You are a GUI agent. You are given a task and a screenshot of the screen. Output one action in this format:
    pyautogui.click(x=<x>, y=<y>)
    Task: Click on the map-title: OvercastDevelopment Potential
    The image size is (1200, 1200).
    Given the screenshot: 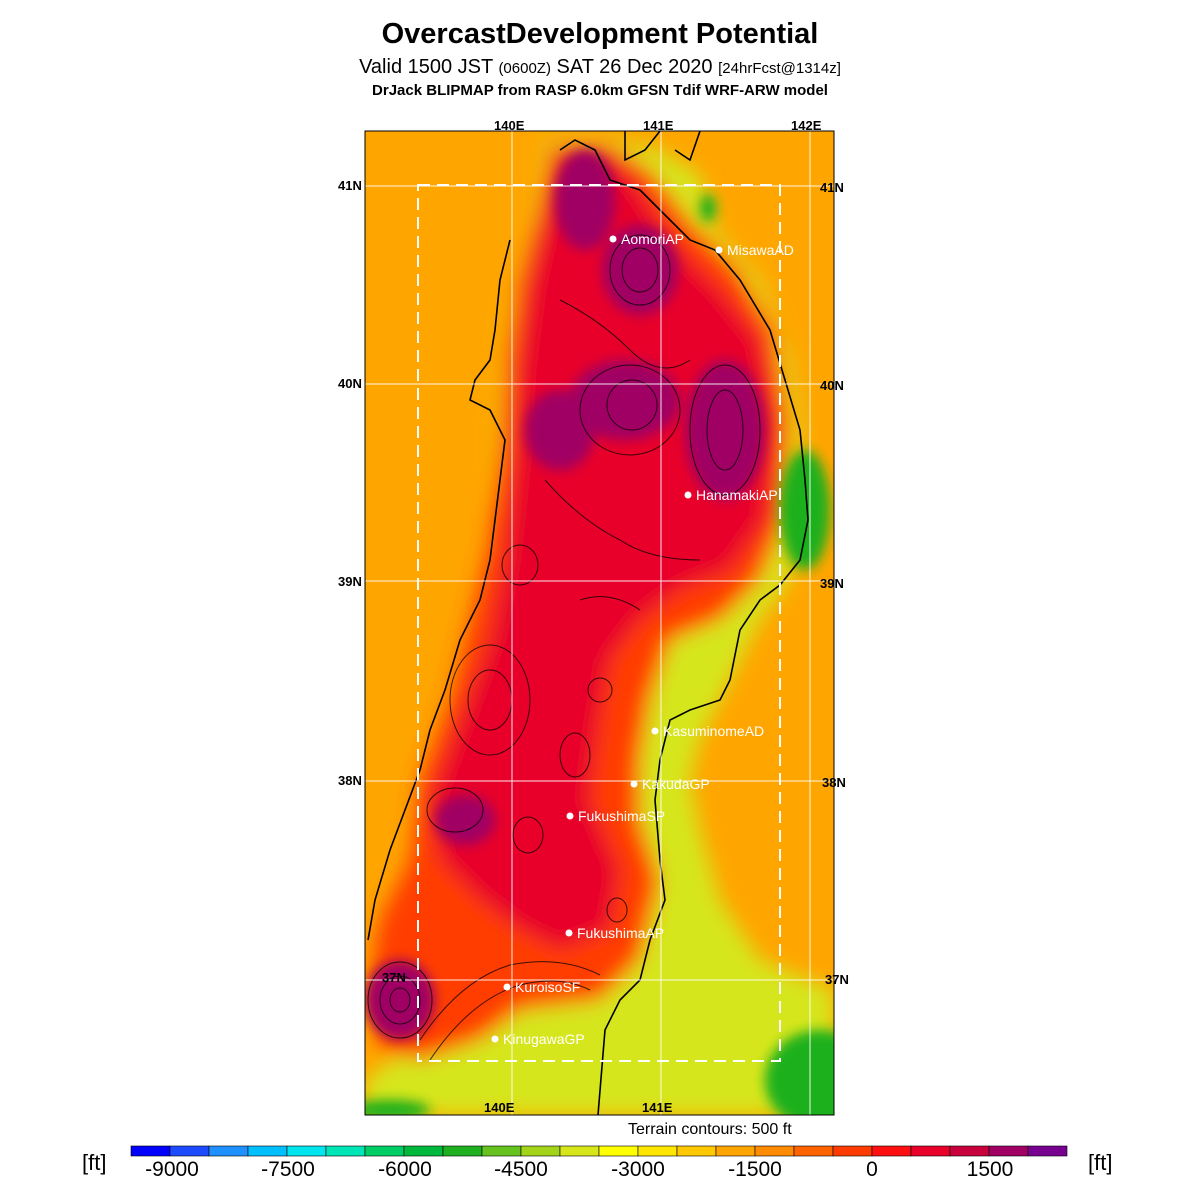 What is the action you would take?
    pyautogui.click(x=600, y=34)
    